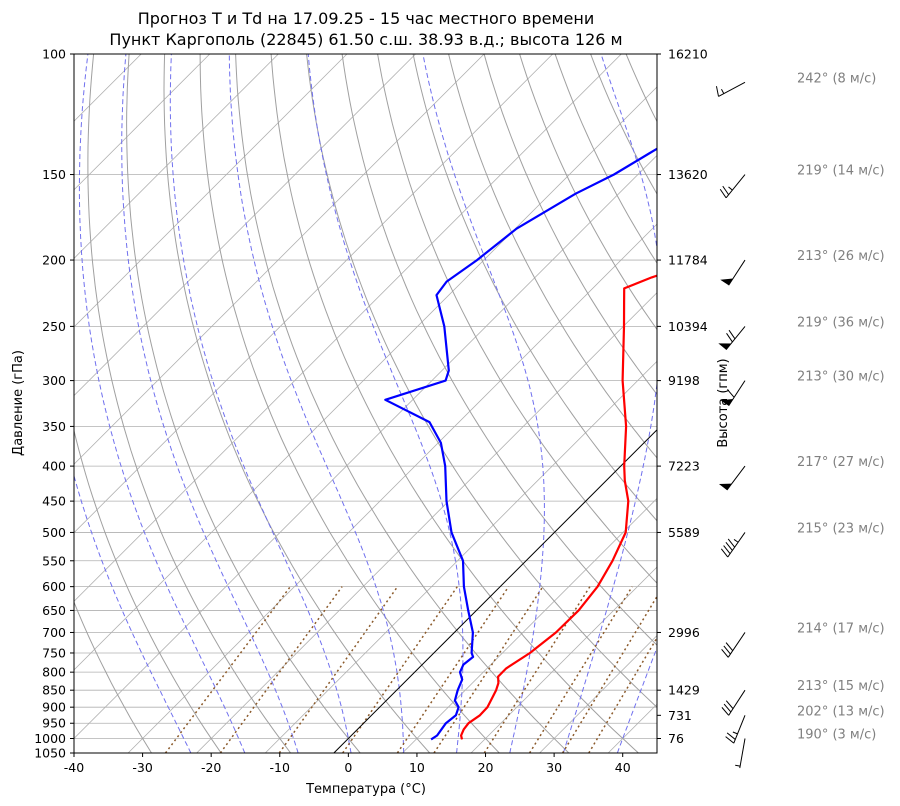 This screenshot has width=900, height=806. What do you see at coordinates (841, 171) in the screenshot?
I see `wind-label: 219° (14 м/с)` at bounding box center [841, 171].